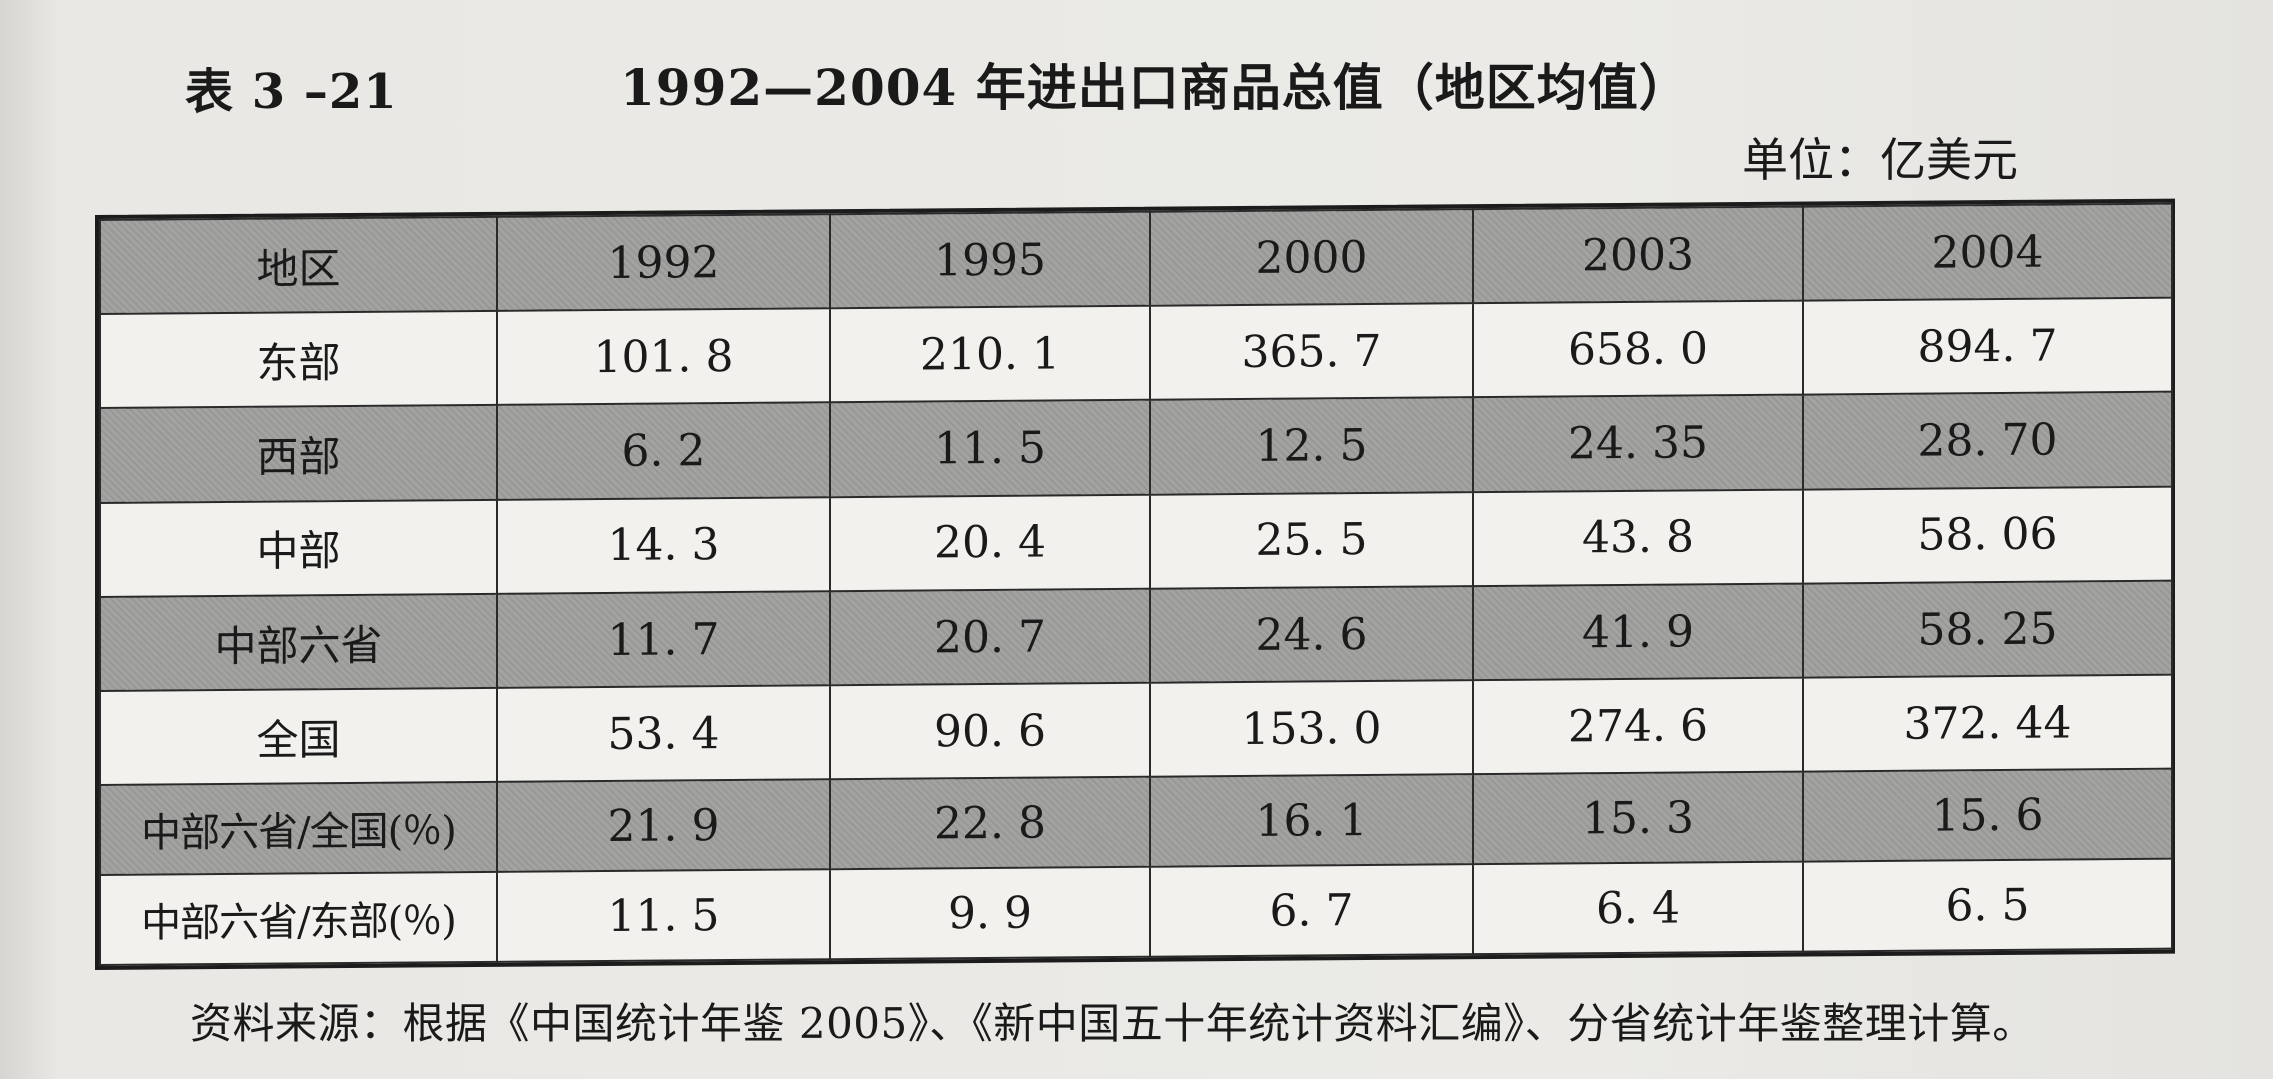 This screenshot has width=2273, height=1079. Describe the element at coordinates (1987, 346) in the screenshot. I see `table-cell: 894. 7` at that location.